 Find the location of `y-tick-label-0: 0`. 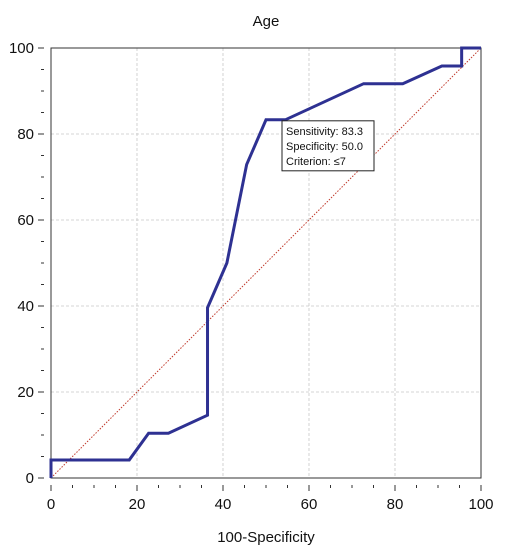

y-tick-label-0: 0 is located at coordinates (30, 478).